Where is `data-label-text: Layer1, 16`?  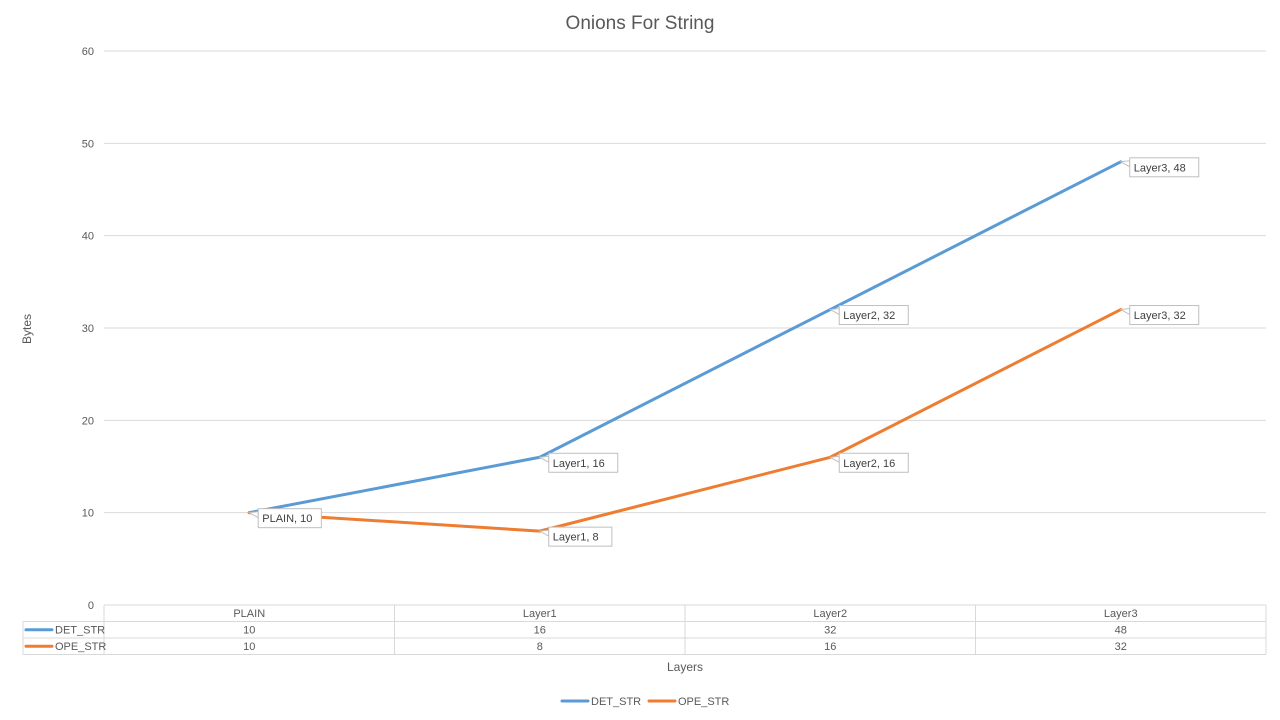
data-label-text: Layer1, 16 is located at coordinates (579, 464).